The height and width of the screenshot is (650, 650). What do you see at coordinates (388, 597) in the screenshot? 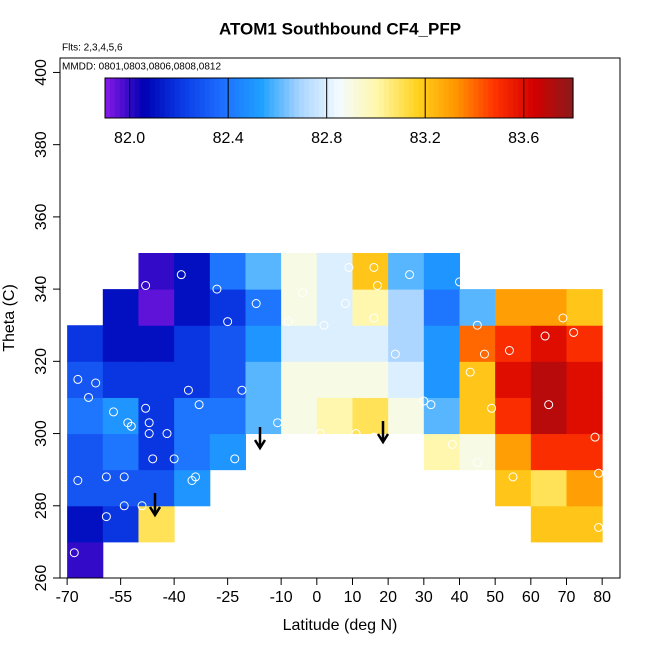
I see `x-tick-label: 20` at bounding box center [388, 597].